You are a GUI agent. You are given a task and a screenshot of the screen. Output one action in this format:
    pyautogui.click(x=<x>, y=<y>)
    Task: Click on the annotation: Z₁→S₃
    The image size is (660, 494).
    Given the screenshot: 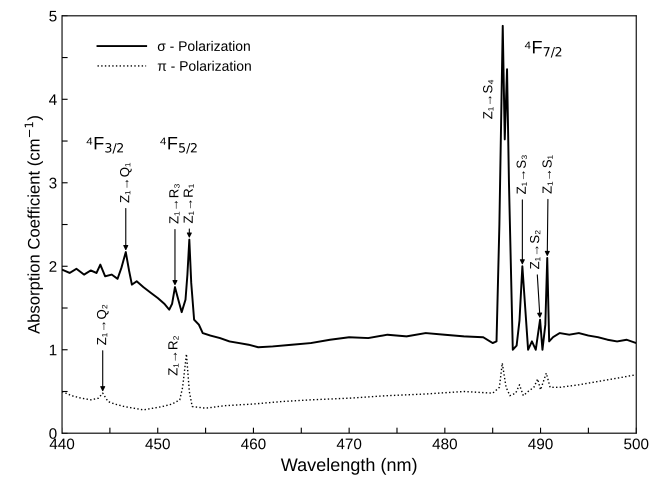 What is the action you would take?
    pyautogui.click(x=521, y=174)
    